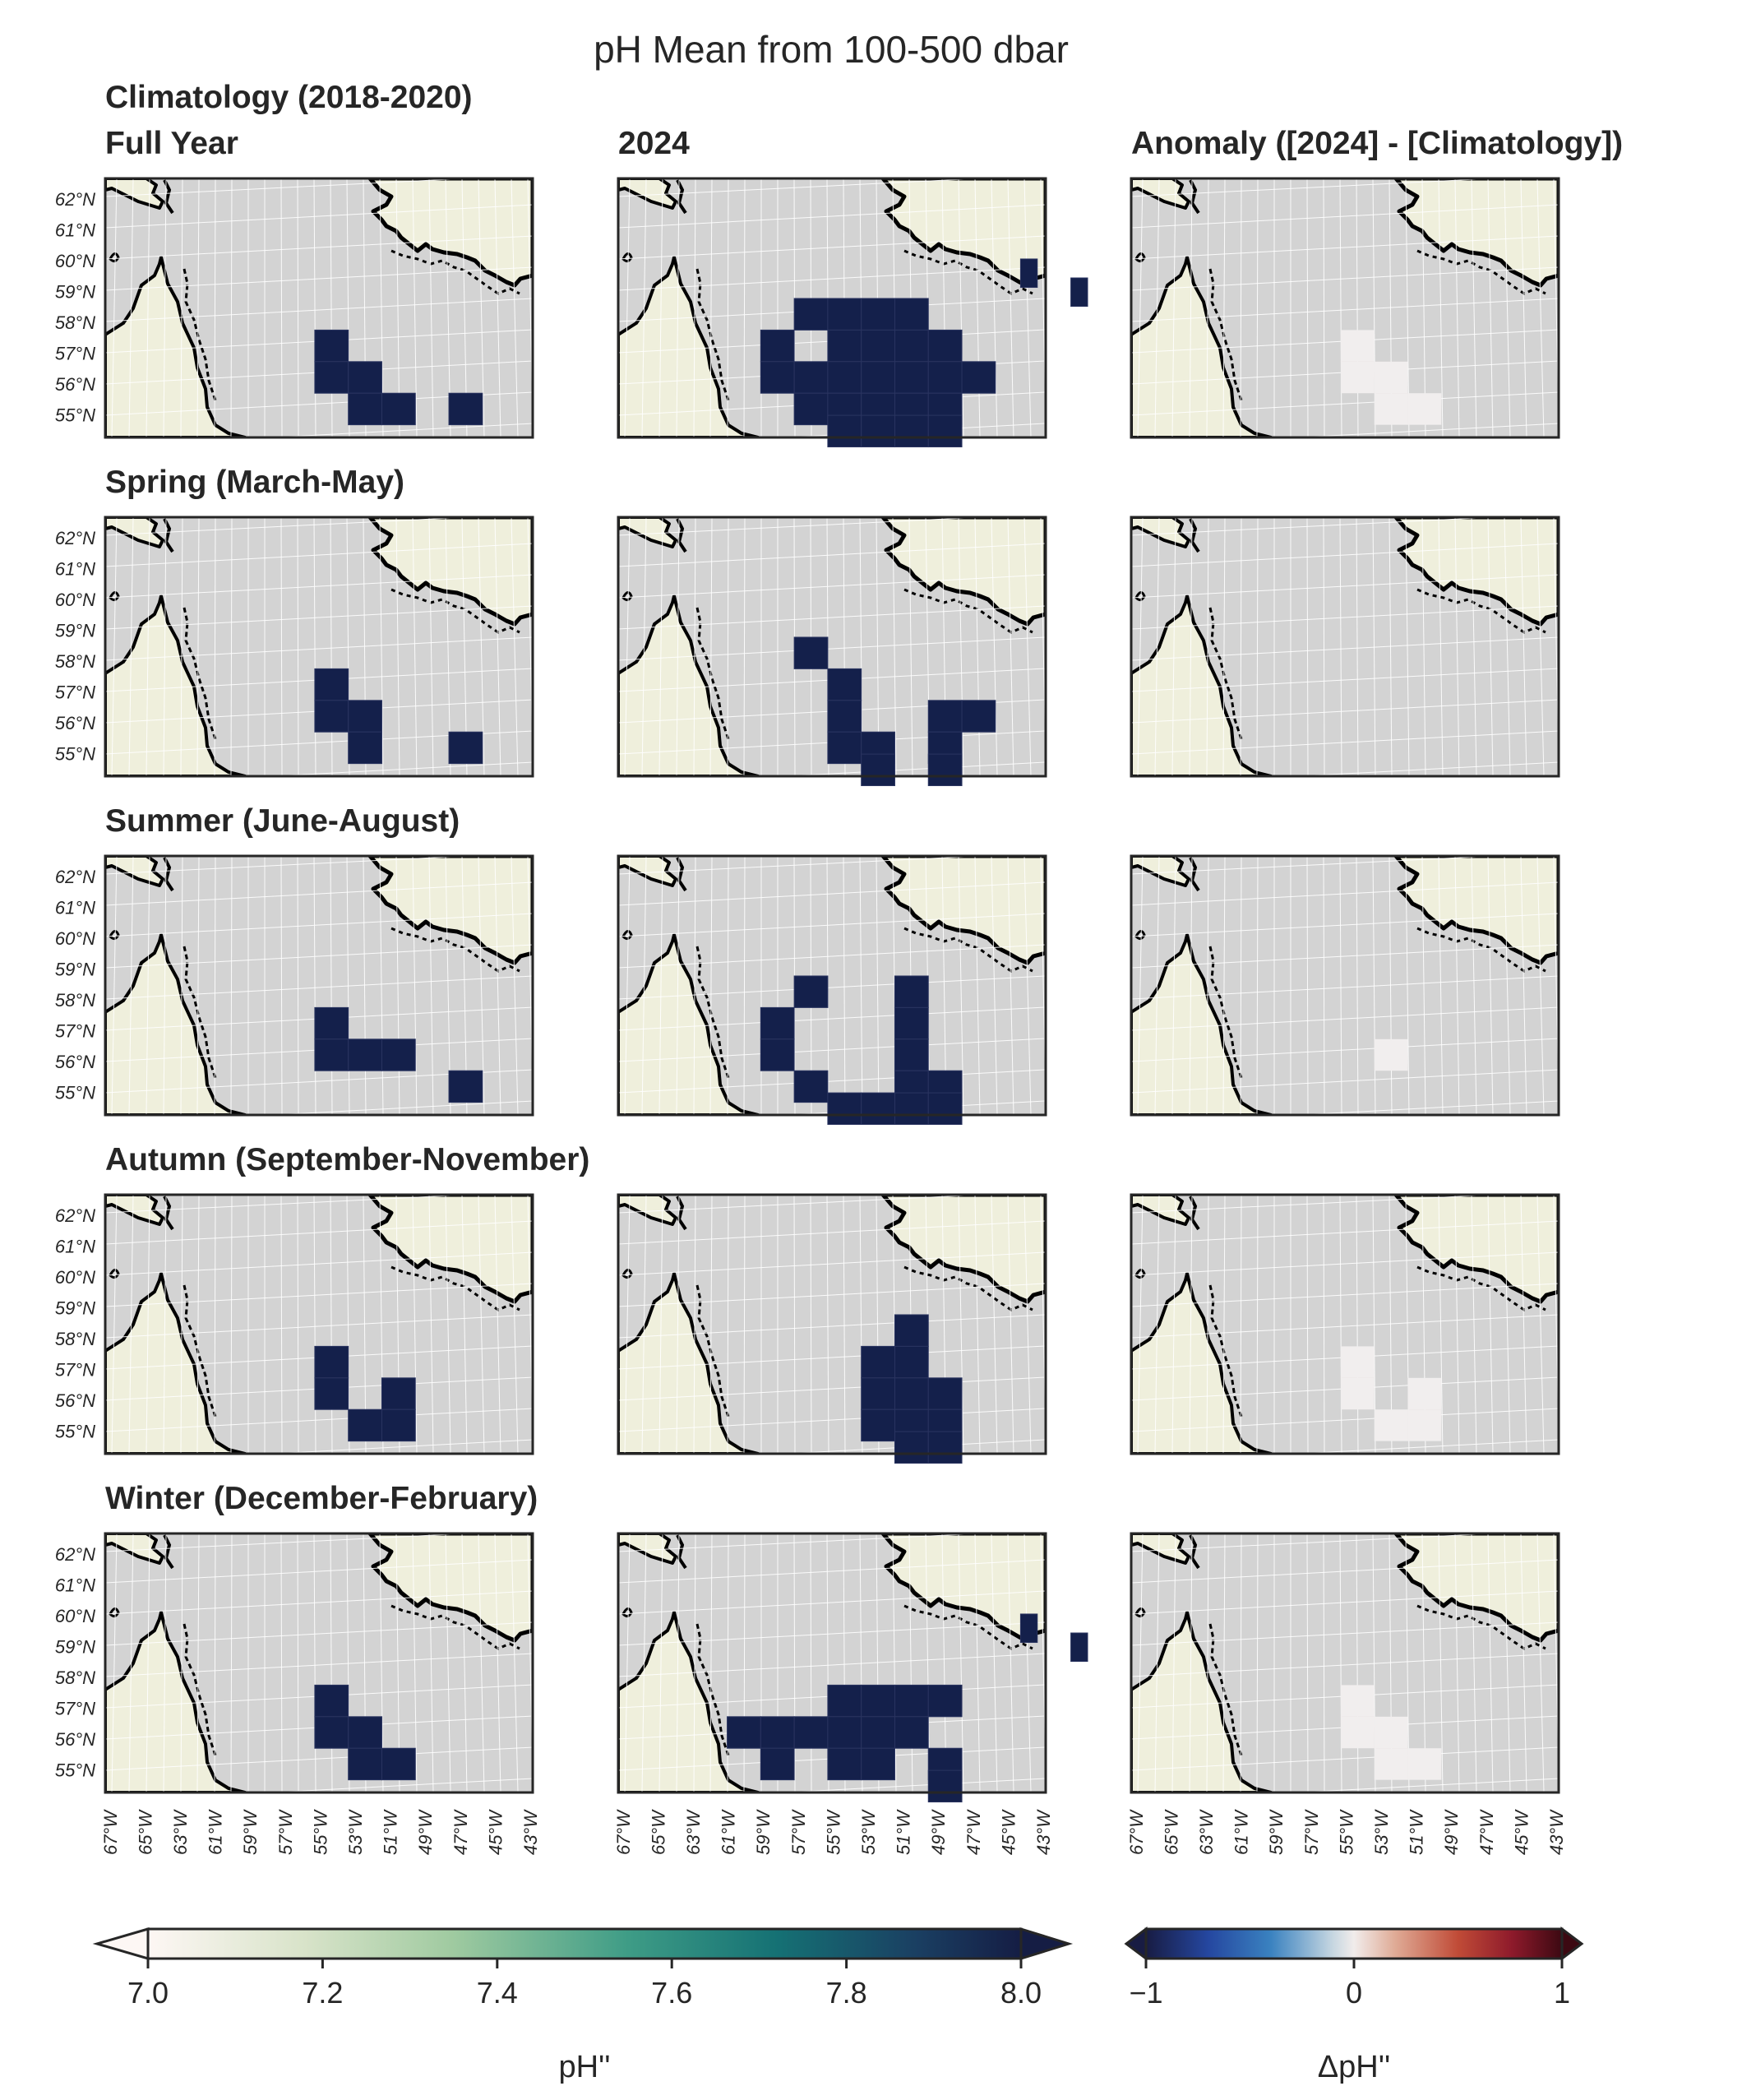  Describe the element at coordinates (121, 1943) in the screenshot. I see `colorbar-ph-extend-low` at that location.